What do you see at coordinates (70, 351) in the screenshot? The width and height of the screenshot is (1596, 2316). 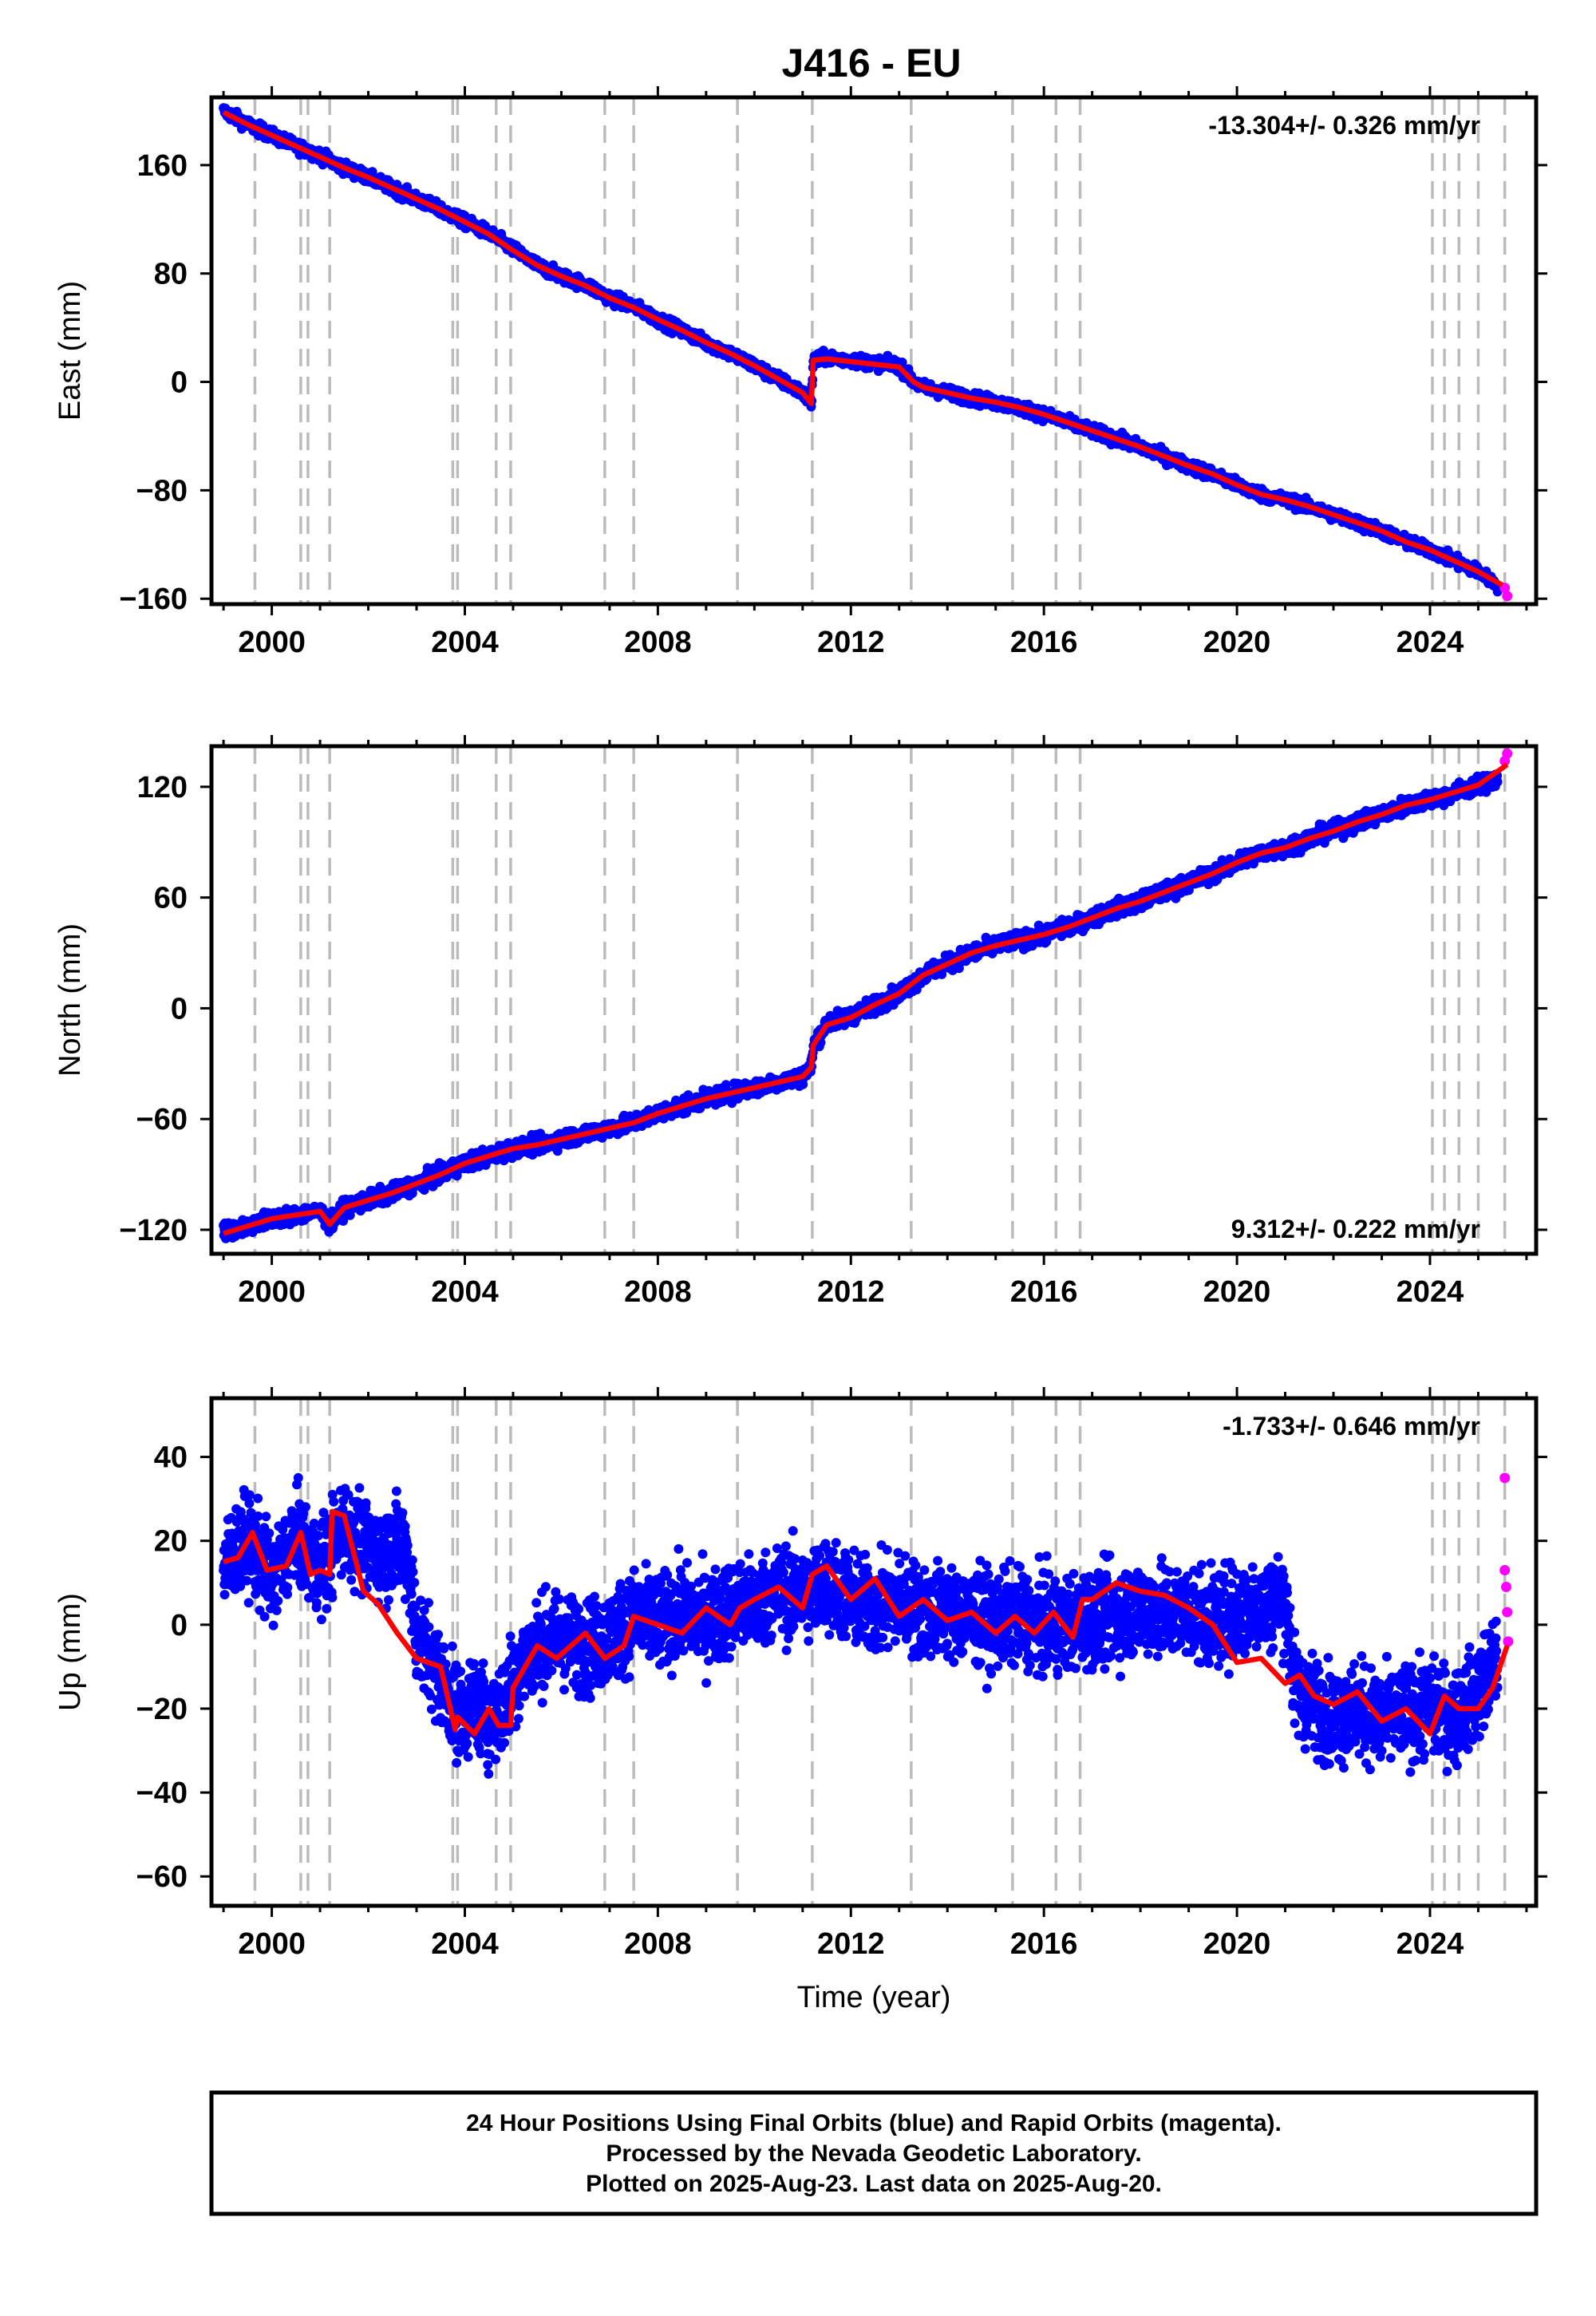 I see `east-y-label: East (mm)` at bounding box center [70, 351].